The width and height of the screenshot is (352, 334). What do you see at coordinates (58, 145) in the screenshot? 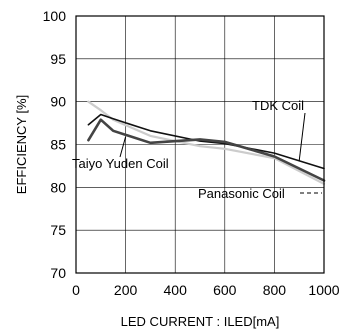
I see `y-tick-label: 85` at bounding box center [58, 145].